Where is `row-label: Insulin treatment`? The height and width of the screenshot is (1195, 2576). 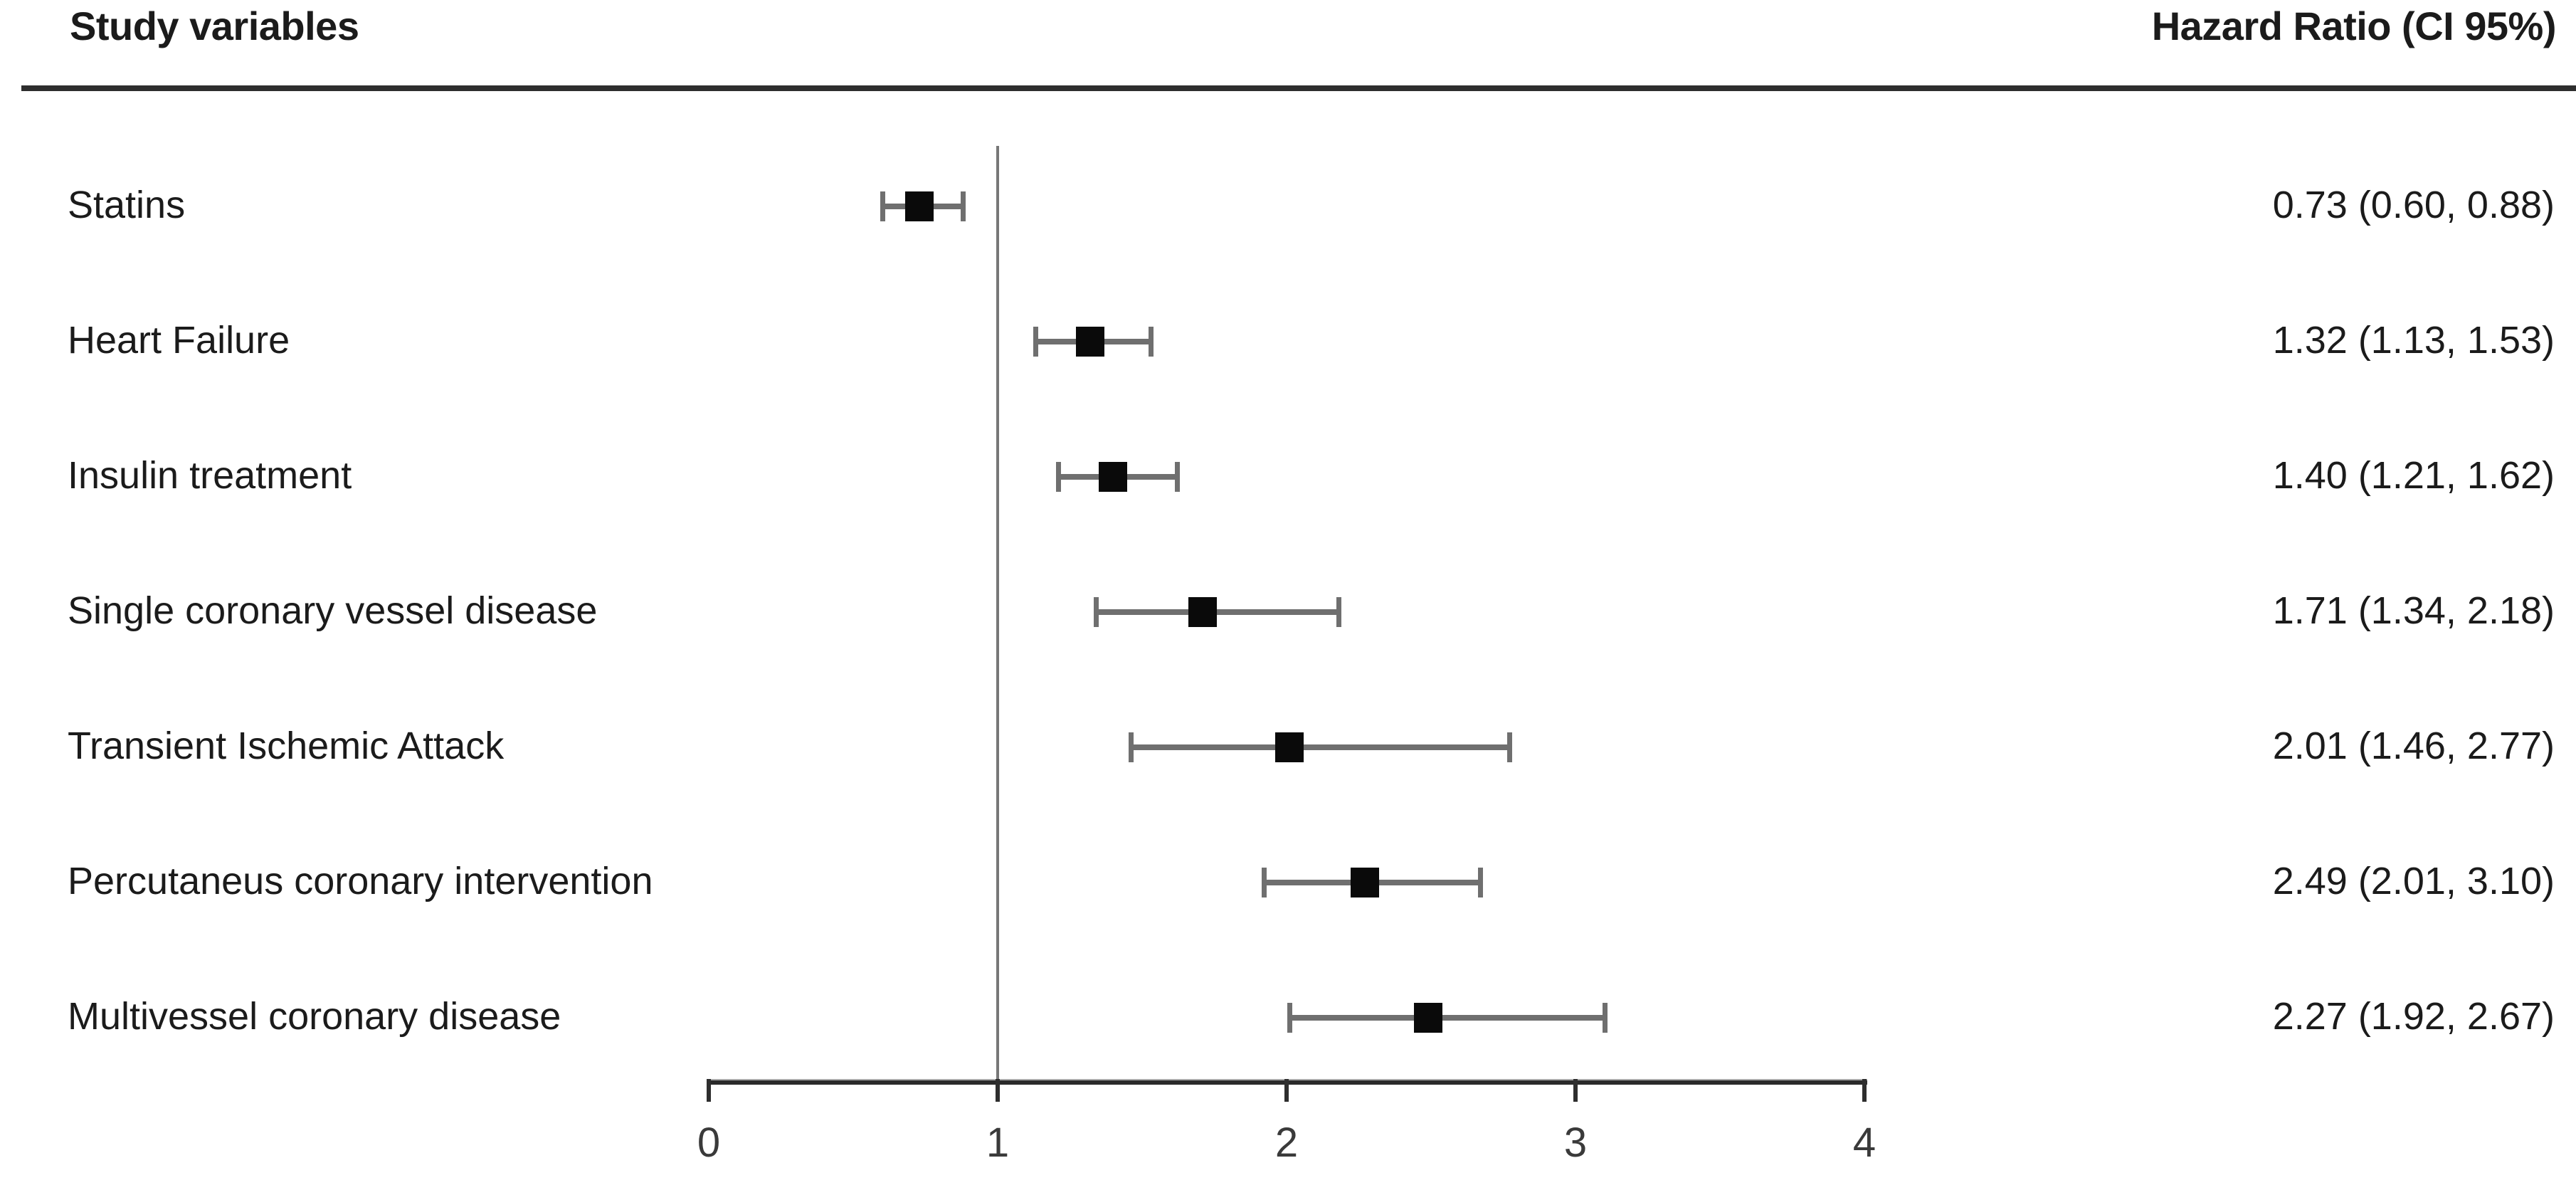
row-label: Insulin treatment is located at coordinates (210, 475).